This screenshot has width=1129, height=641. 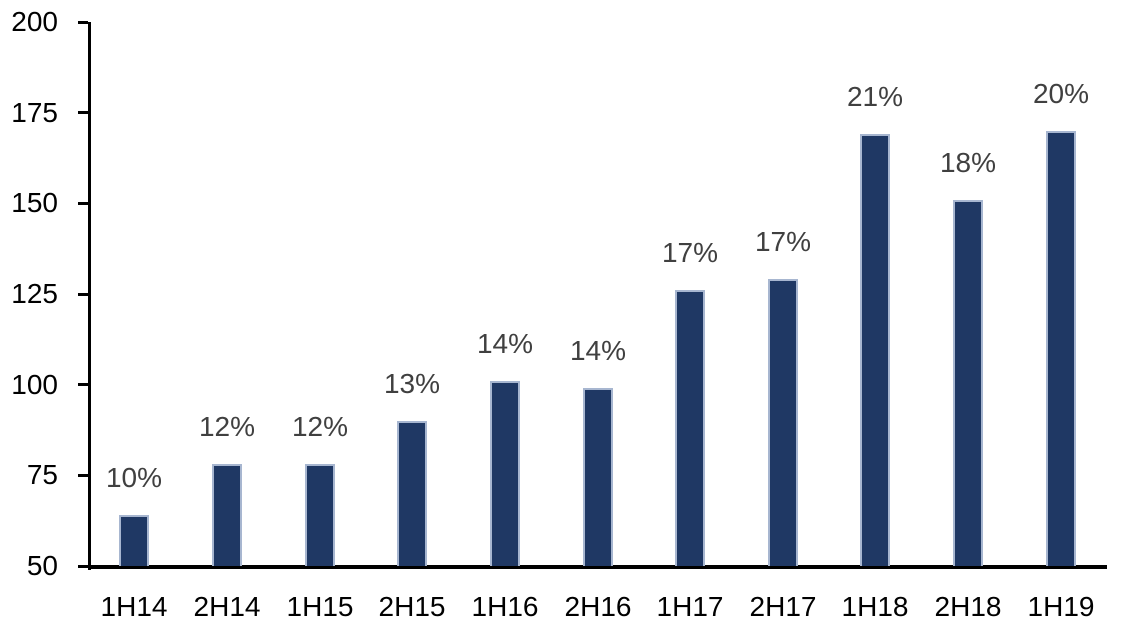 What do you see at coordinates (134, 606) in the screenshot?
I see `x-axis-label: 1H14` at bounding box center [134, 606].